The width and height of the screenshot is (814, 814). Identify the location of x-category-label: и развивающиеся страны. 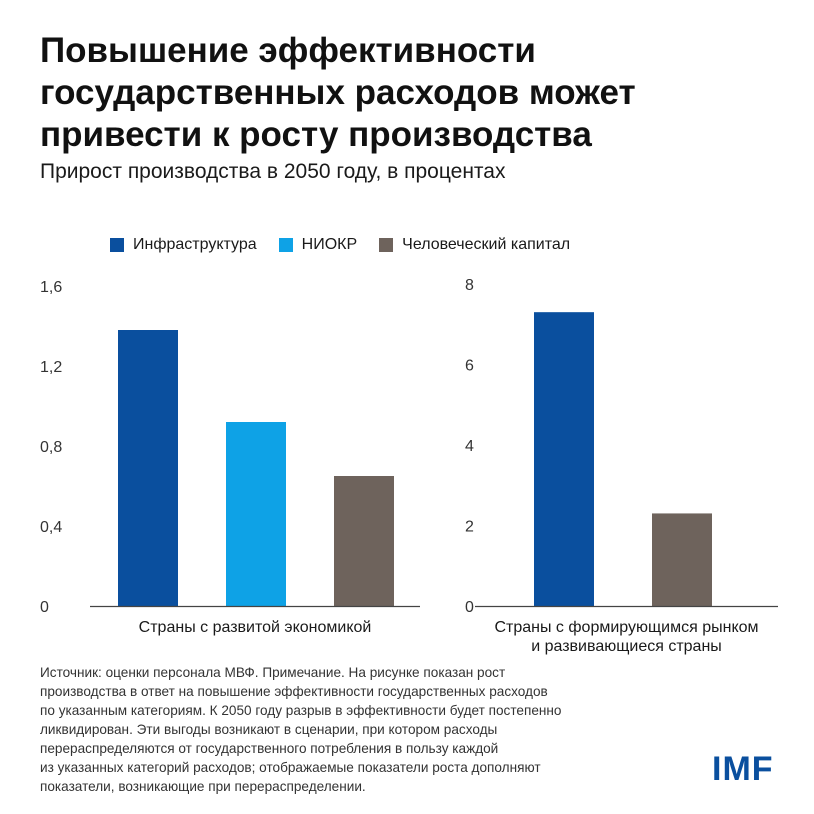
(626, 646).